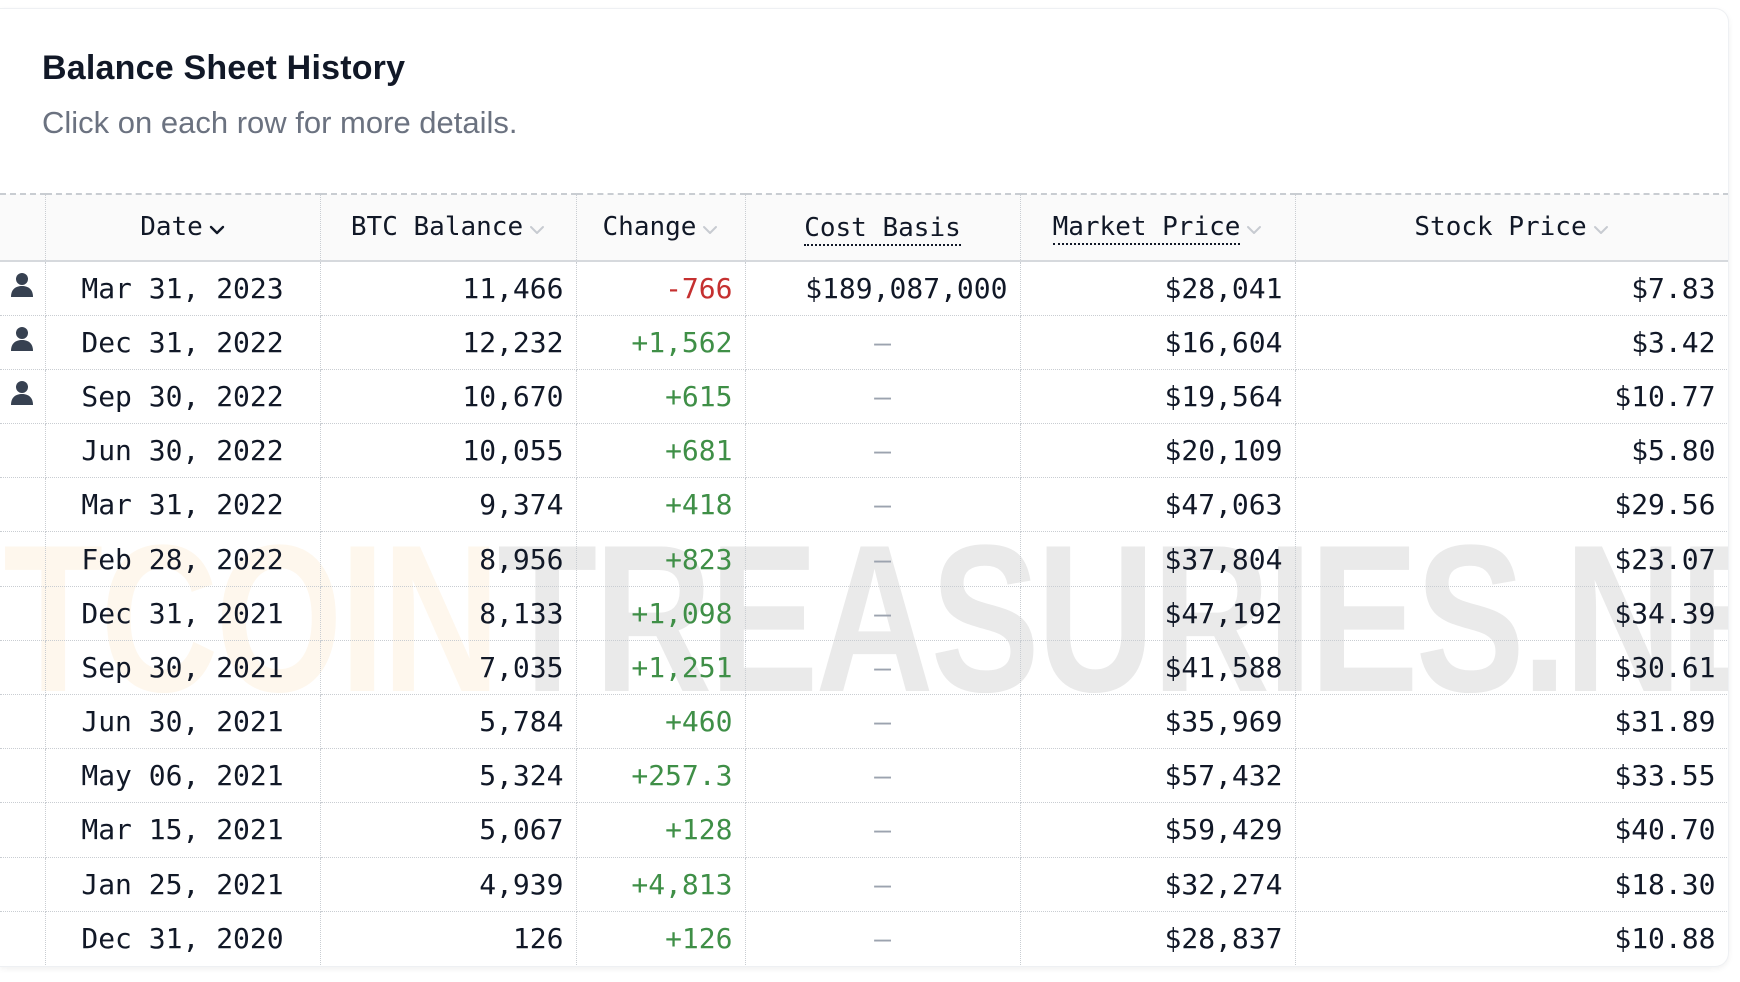 The image size is (1740, 982). What do you see at coordinates (183, 288) in the screenshot?
I see `cell-date: Mar 31, 2023` at bounding box center [183, 288].